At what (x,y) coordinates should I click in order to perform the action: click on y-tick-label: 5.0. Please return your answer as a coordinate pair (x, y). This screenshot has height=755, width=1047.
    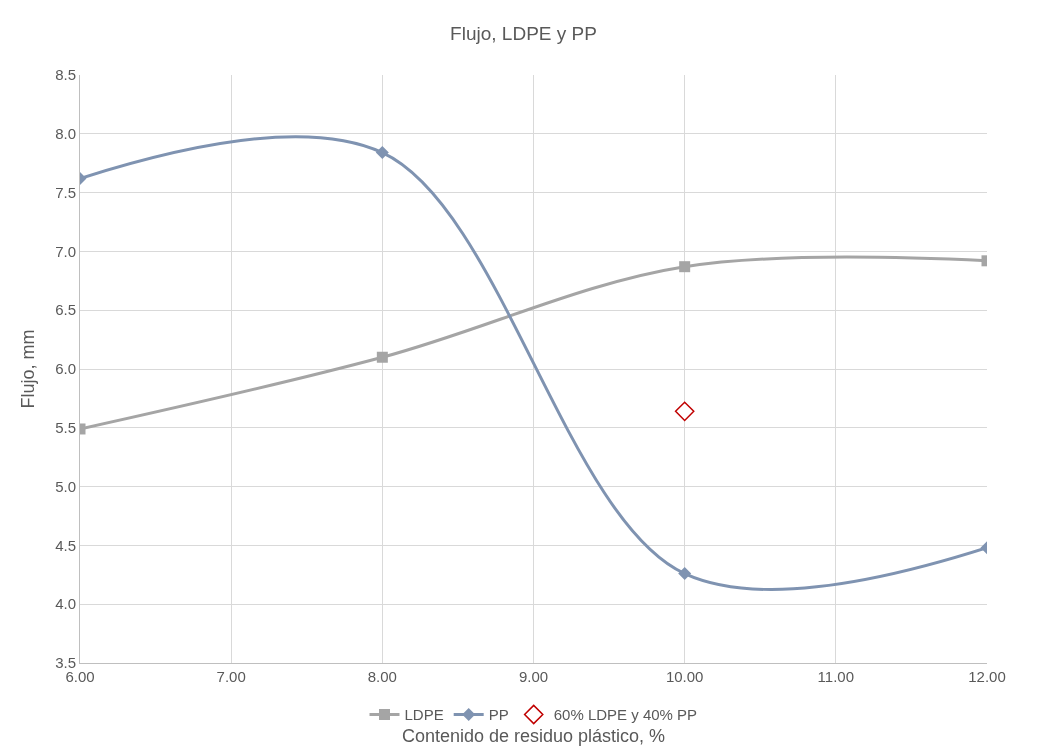
    Looking at the image, I should click on (65, 486).